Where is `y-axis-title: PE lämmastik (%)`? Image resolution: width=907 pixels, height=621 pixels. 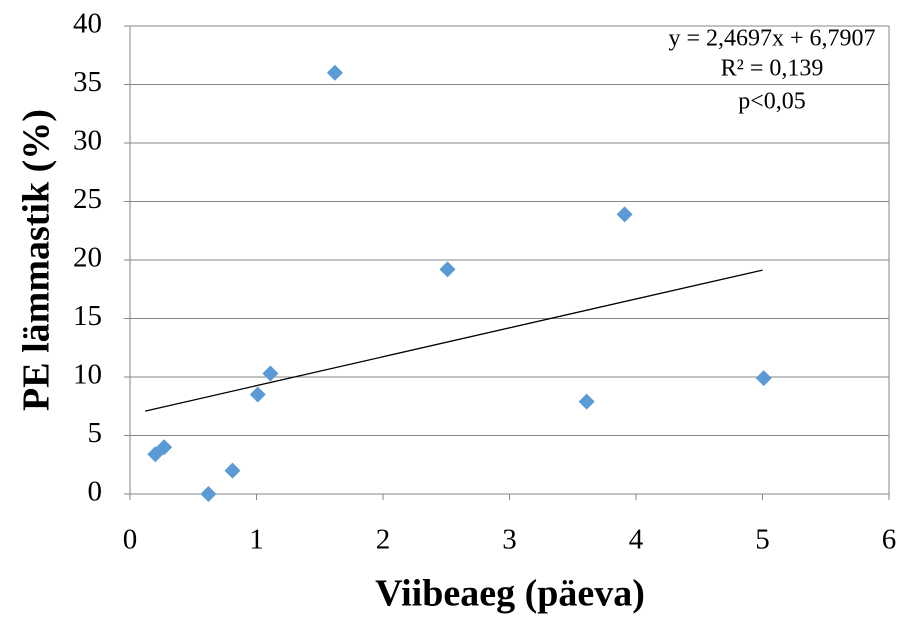 y-axis-title: PE lämmastik (%) is located at coordinates (37, 260).